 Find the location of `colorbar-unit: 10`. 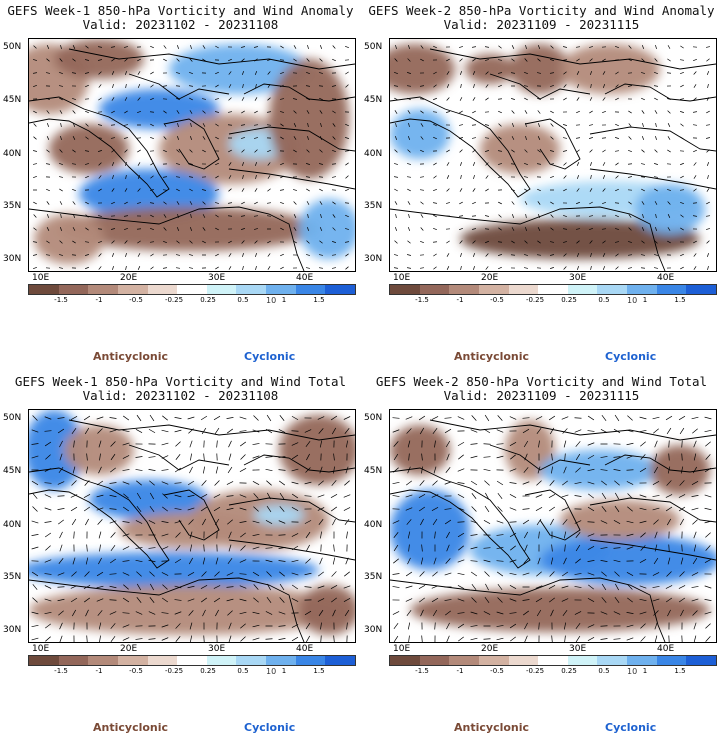

colorbar-unit: 10 is located at coordinates (632, 671).